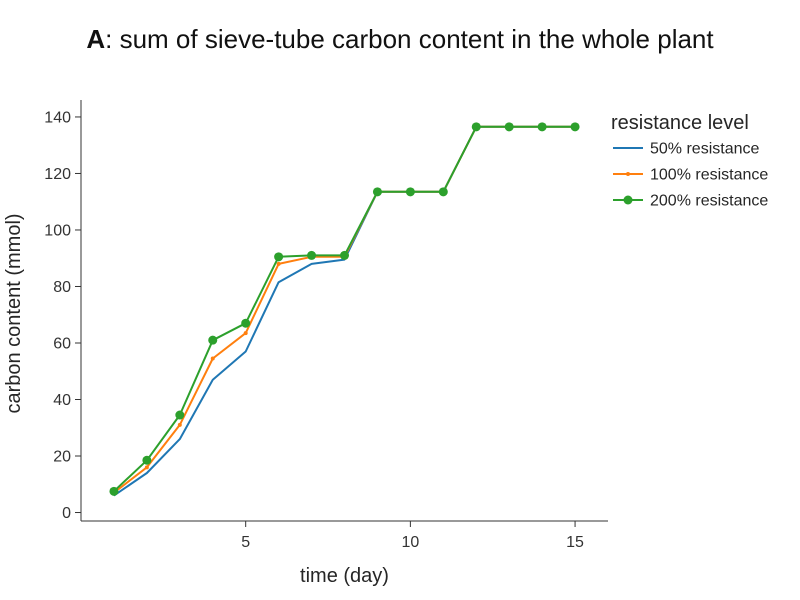 The width and height of the screenshot is (800, 600). I want to click on y-tick-label: 20, so click(62, 457).